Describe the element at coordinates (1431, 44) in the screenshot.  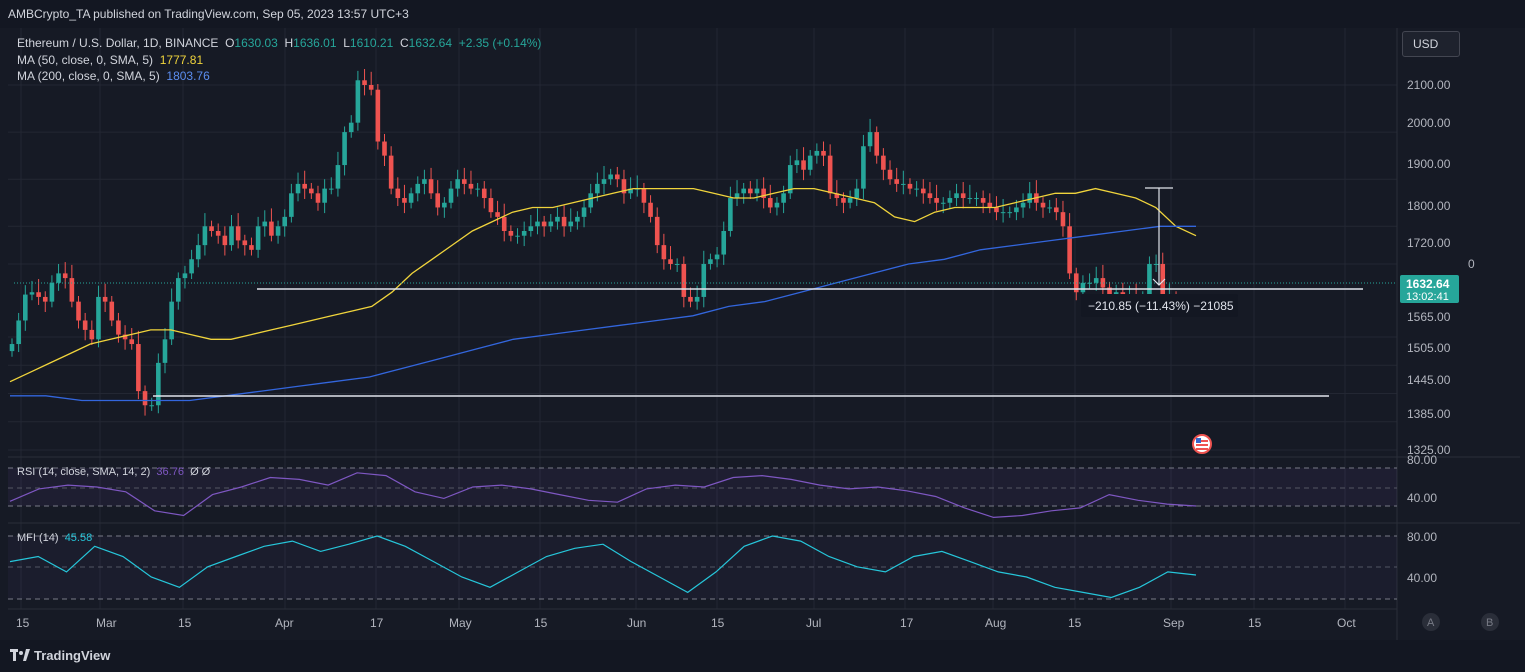
I see `currency-button: USD` at that location.